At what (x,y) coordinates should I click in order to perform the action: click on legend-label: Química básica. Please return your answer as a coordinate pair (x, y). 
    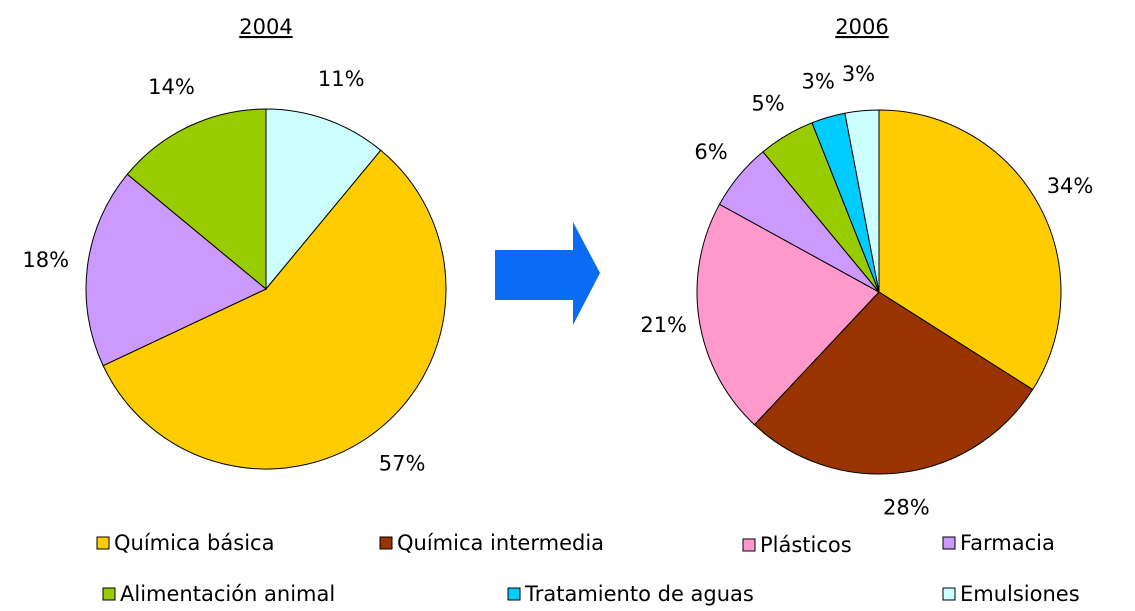
    Looking at the image, I should click on (194, 543).